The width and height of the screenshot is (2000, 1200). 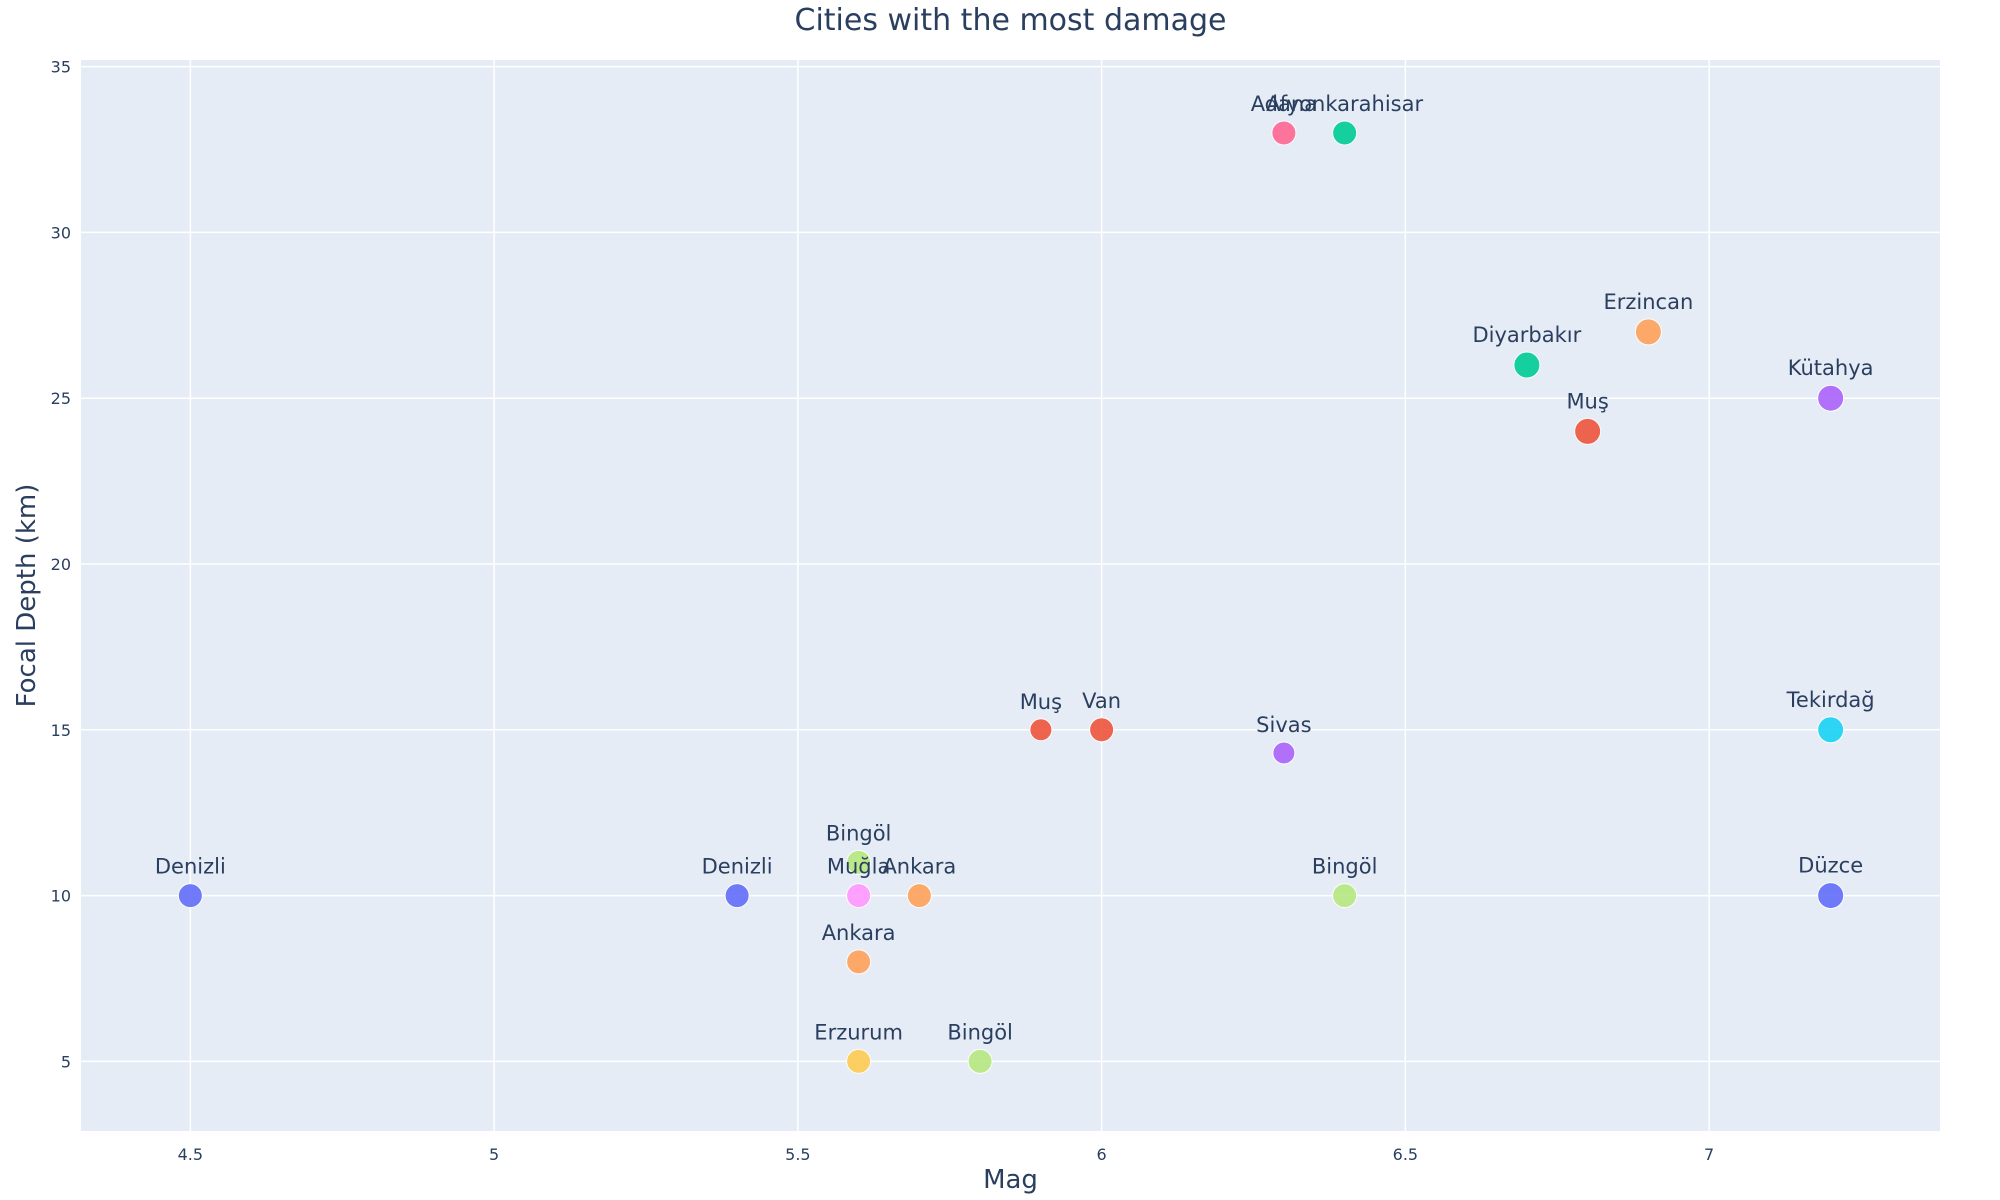 What do you see at coordinates (946, 1154) in the screenshot?
I see `x-tick-labels: 4.5 5 5.5 6 6.5 7` at bounding box center [946, 1154].